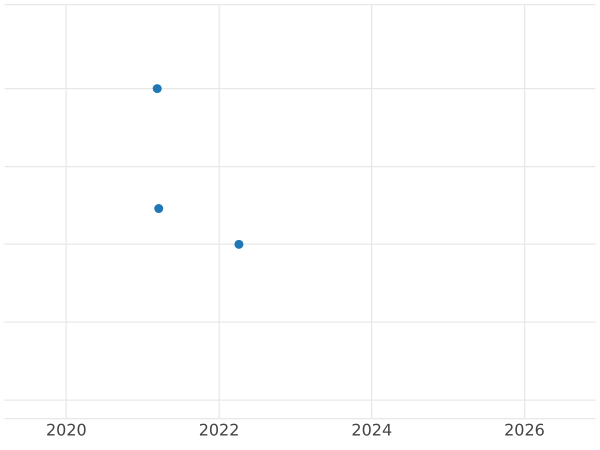 The height and width of the screenshot is (450, 600). Describe the element at coordinates (219, 430) in the screenshot. I see `x-tick-label: 2022` at that location.